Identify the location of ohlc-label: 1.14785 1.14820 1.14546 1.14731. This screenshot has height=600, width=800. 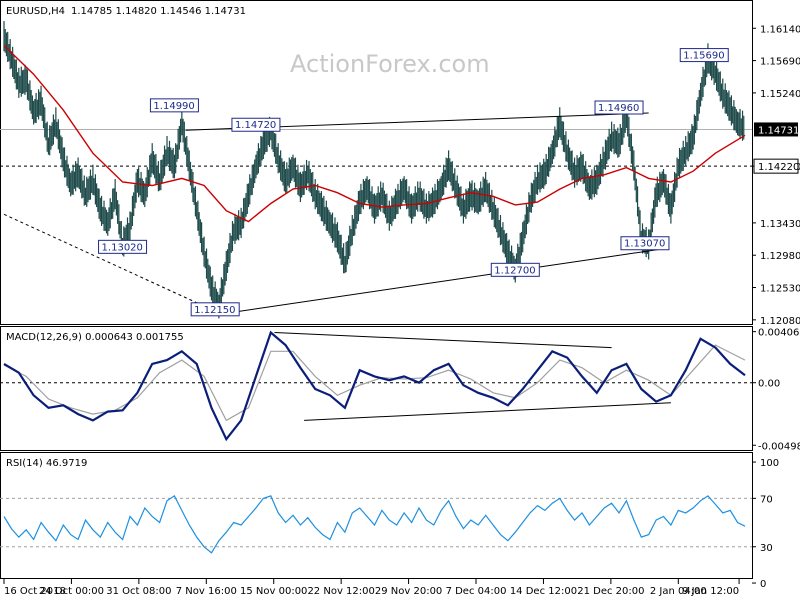
(158, 11).